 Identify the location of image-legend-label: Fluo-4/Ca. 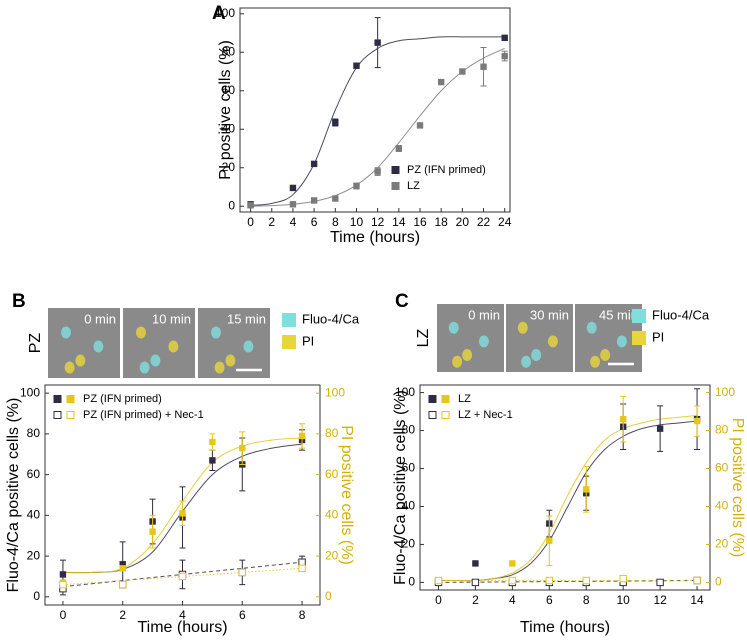
(331, 318).